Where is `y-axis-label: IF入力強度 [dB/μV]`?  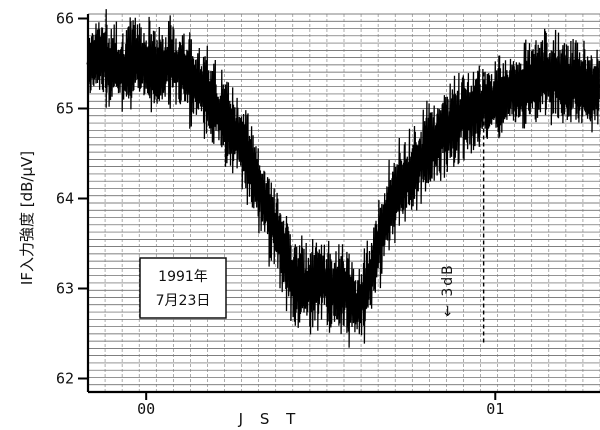 y-axis-label: IF入力強度 [dB/μV] is located at coordinates (27, 218).